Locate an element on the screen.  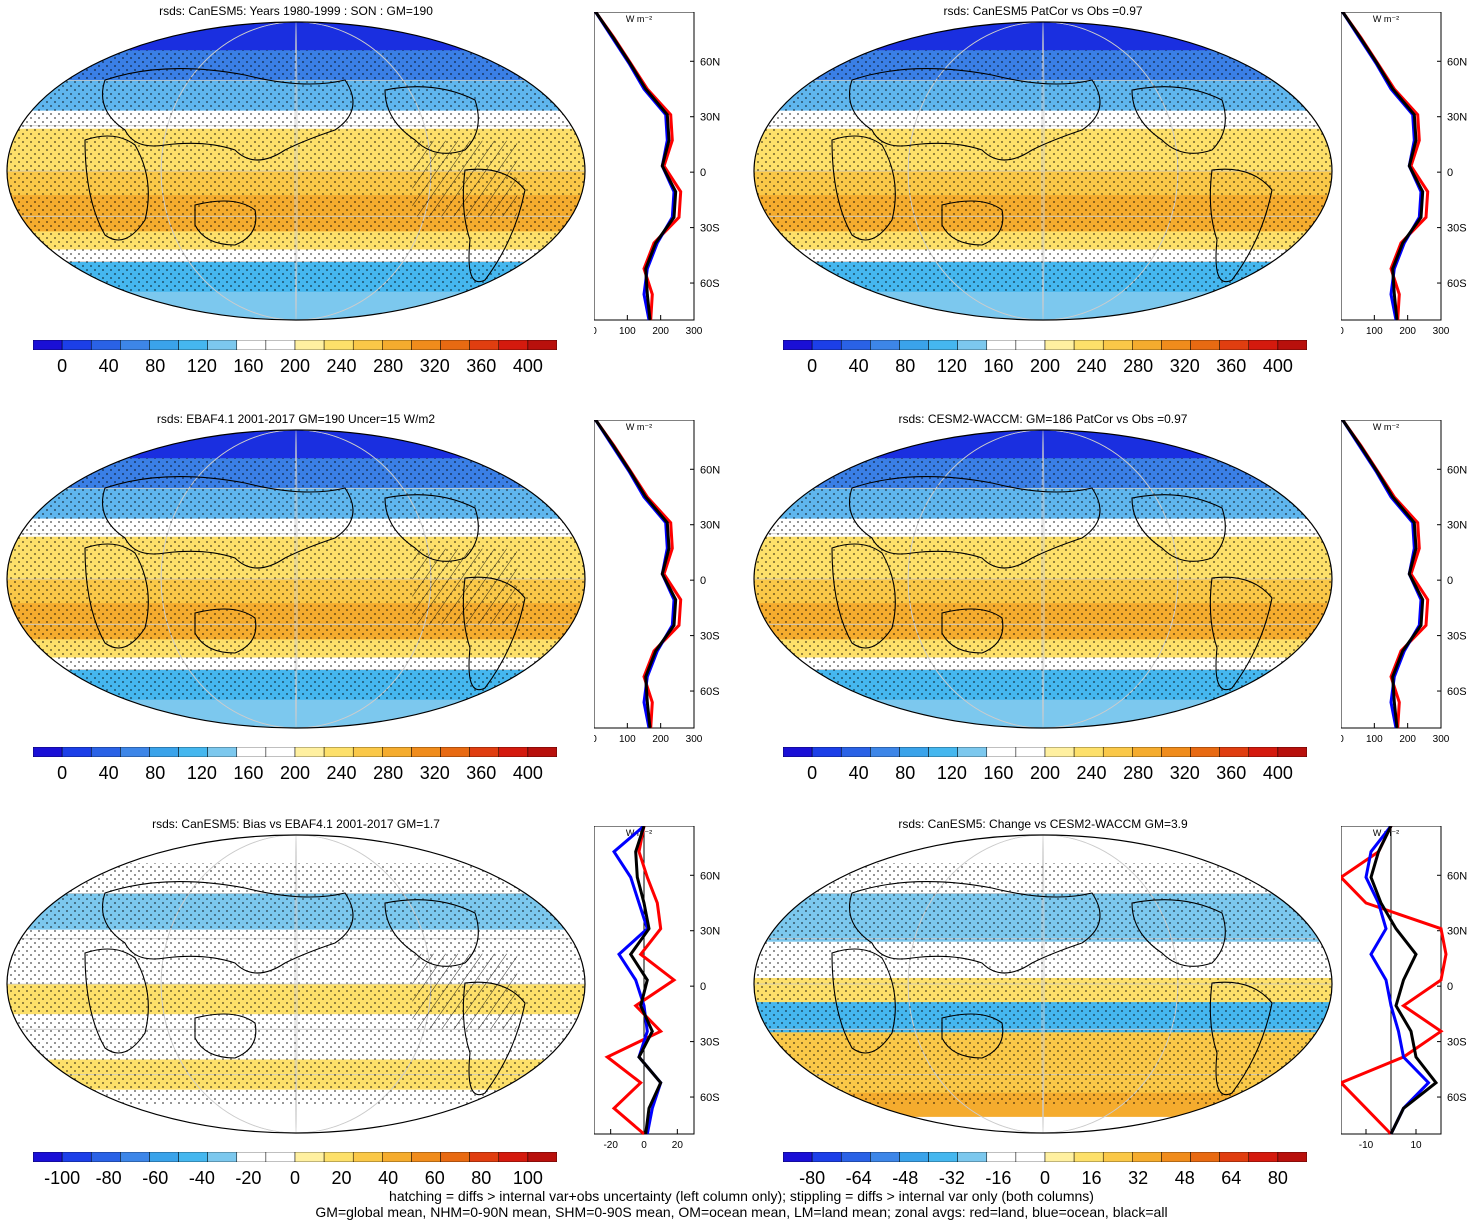
colorbar is located at coordinates (1045, 1157).